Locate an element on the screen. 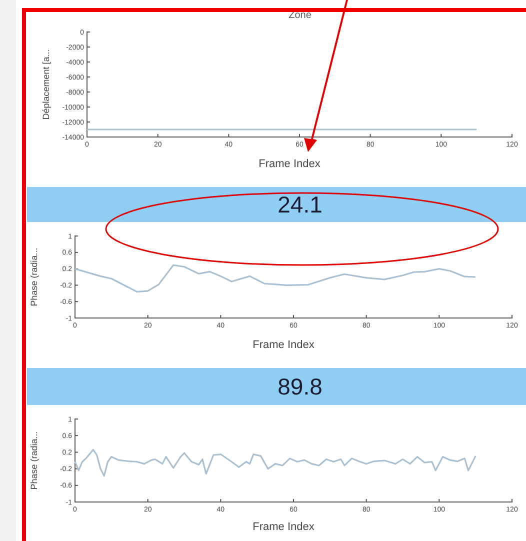 The width and height of the screenshot is (526, 541). chart-title: 24.1 is located at coordinates (300, 205).